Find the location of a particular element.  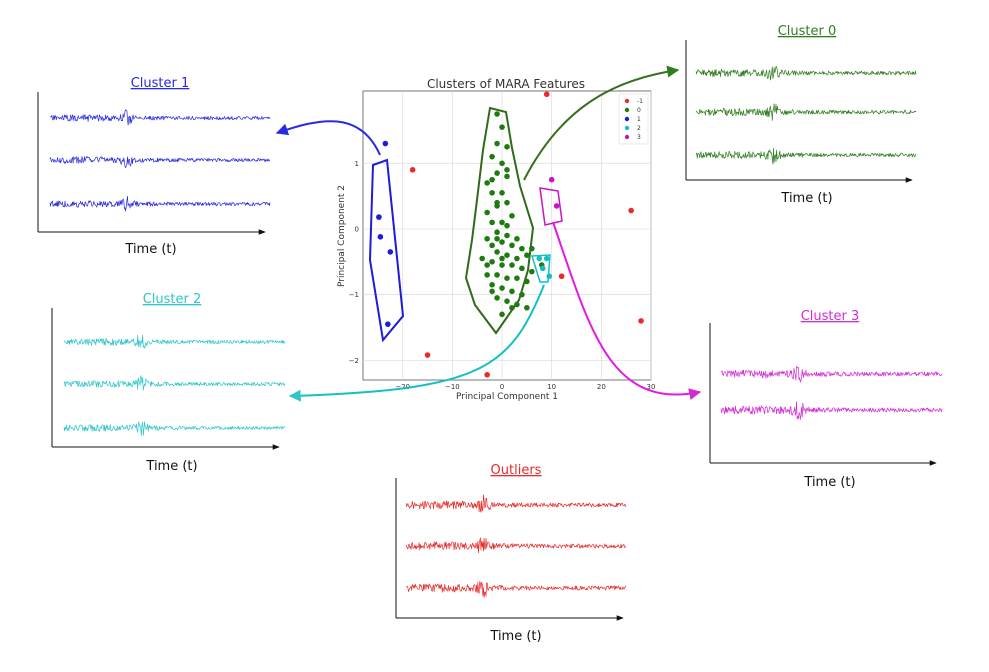

scatter-gridlines is located at coordinates (507, 235).